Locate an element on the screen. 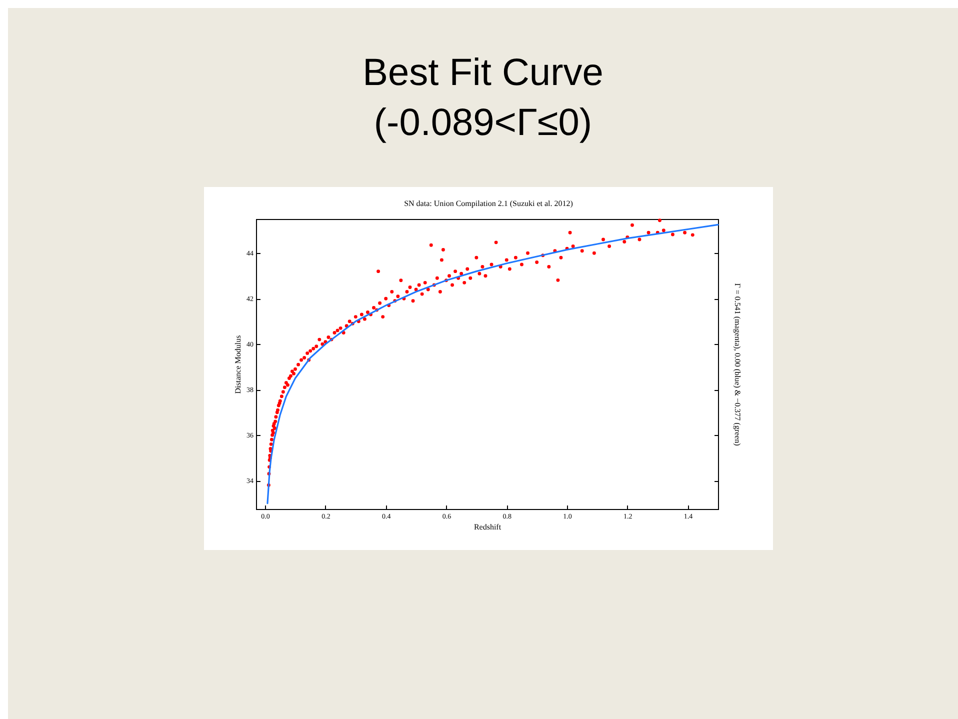 The image size is (958, 719). y-axis-title: Distance Modulus is located at coordinates (238, 364).